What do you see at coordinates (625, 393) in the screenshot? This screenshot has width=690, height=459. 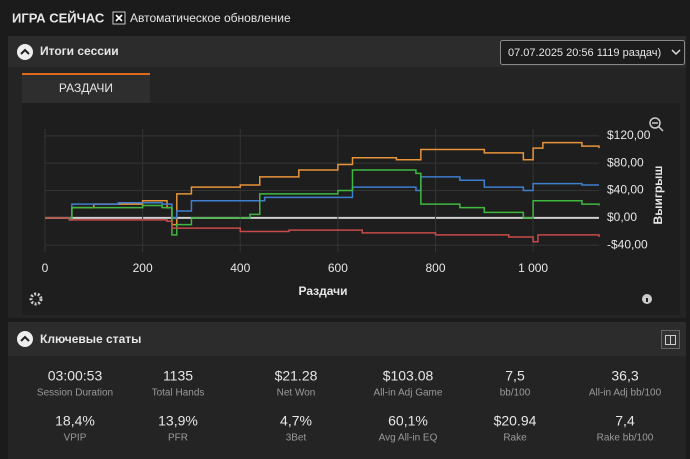 I see `stat-label: All-in Adj bb/100` at bounding box center [625, 393].